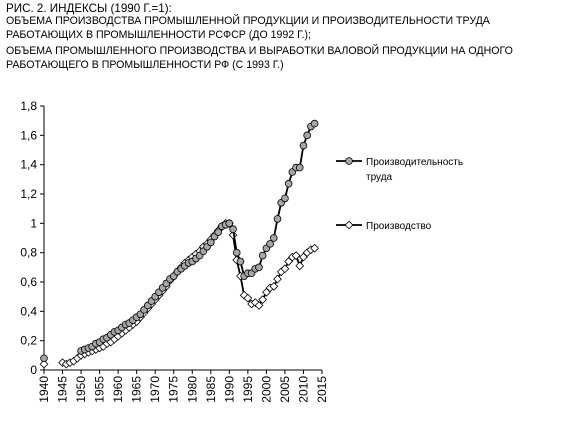 The height and width of the screenshot is (435, 569). I want to click on y-tick-label: 1,6, so click(28, 135).